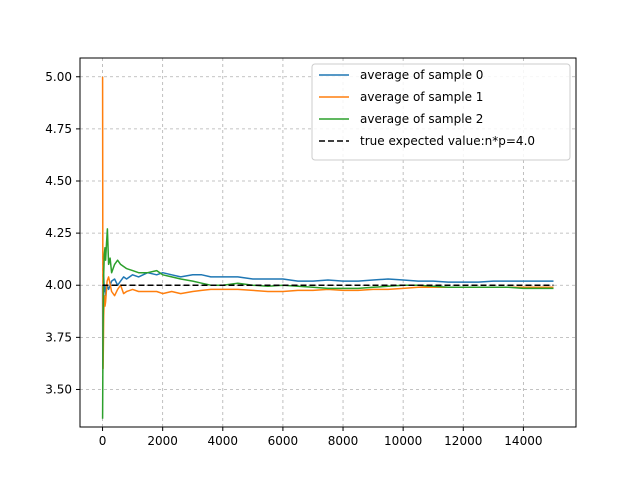 This screenshot has height=484, width=640. What do you see at coordinates (58, 285) in the screenshot?
I see `y-tick-label: 4.00` at bounding box center [58, 285].